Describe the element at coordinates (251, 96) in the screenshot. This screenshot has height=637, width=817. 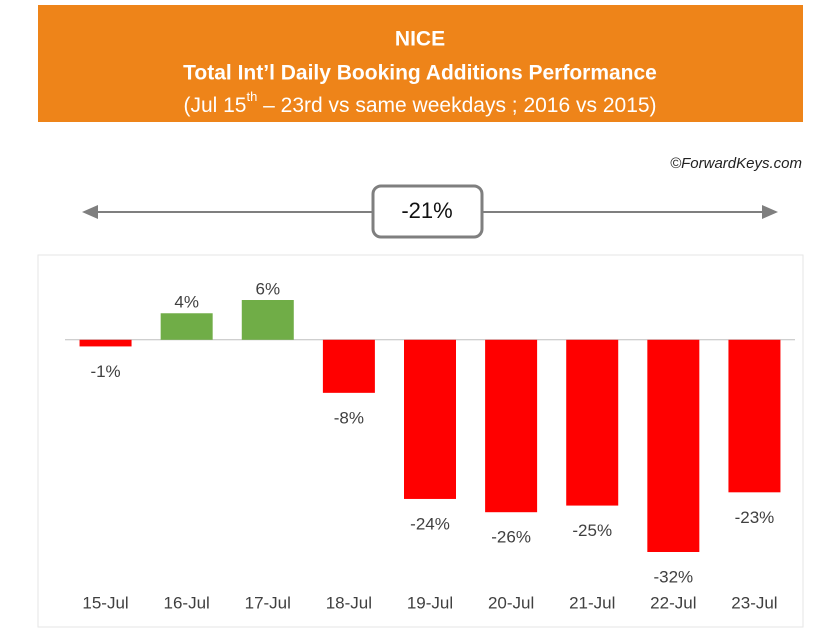
I see `subtitle-superscript: th` at that location.